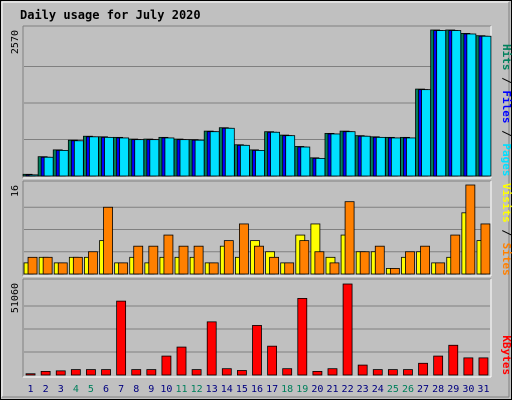 The height and width of the screenshot is (400, 512). Describe the element at coordinates (506, 259) in the screenshot. I see `legend-part: Sites` at that location.